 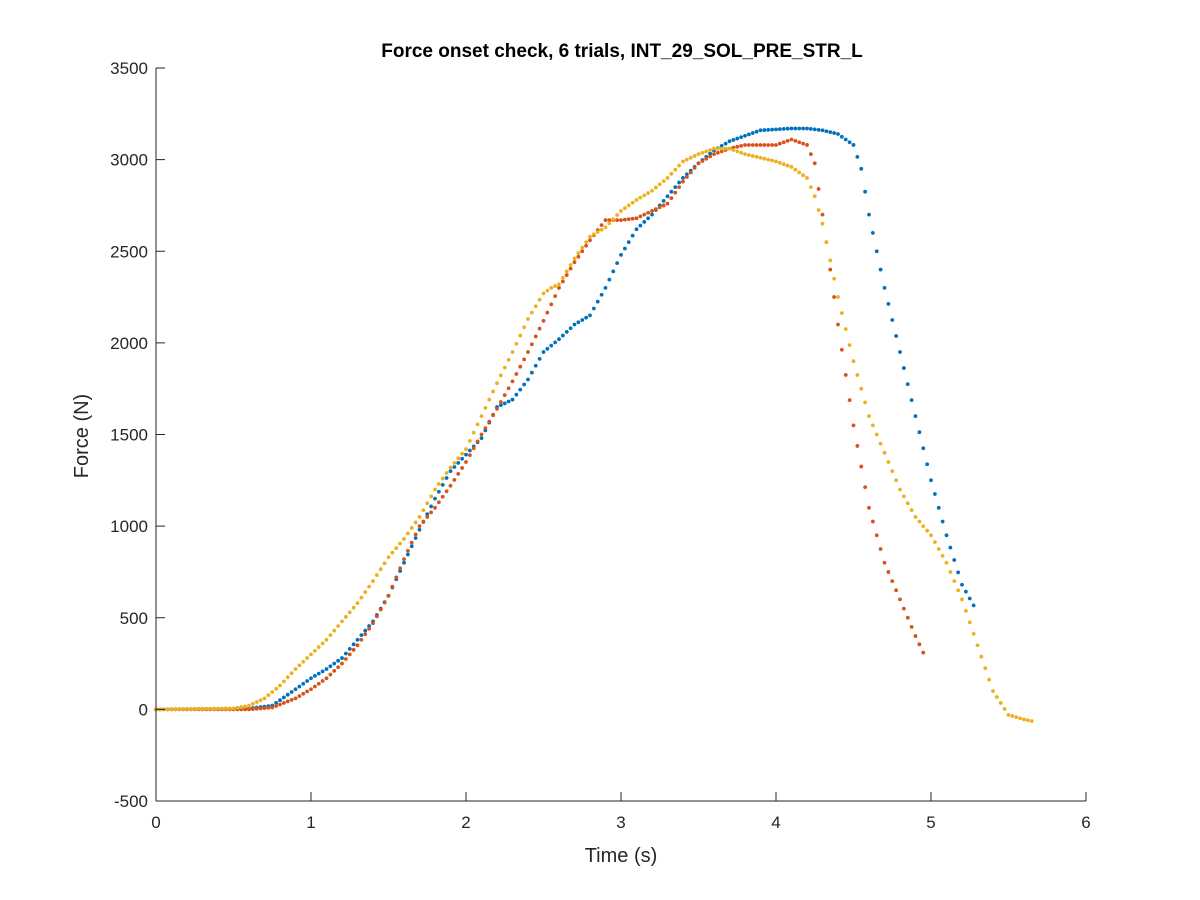 What do you see at coordinates (129, 68) in the screenshot?
I see `y-tick-label: 3500` at bounding box center [129, 68].